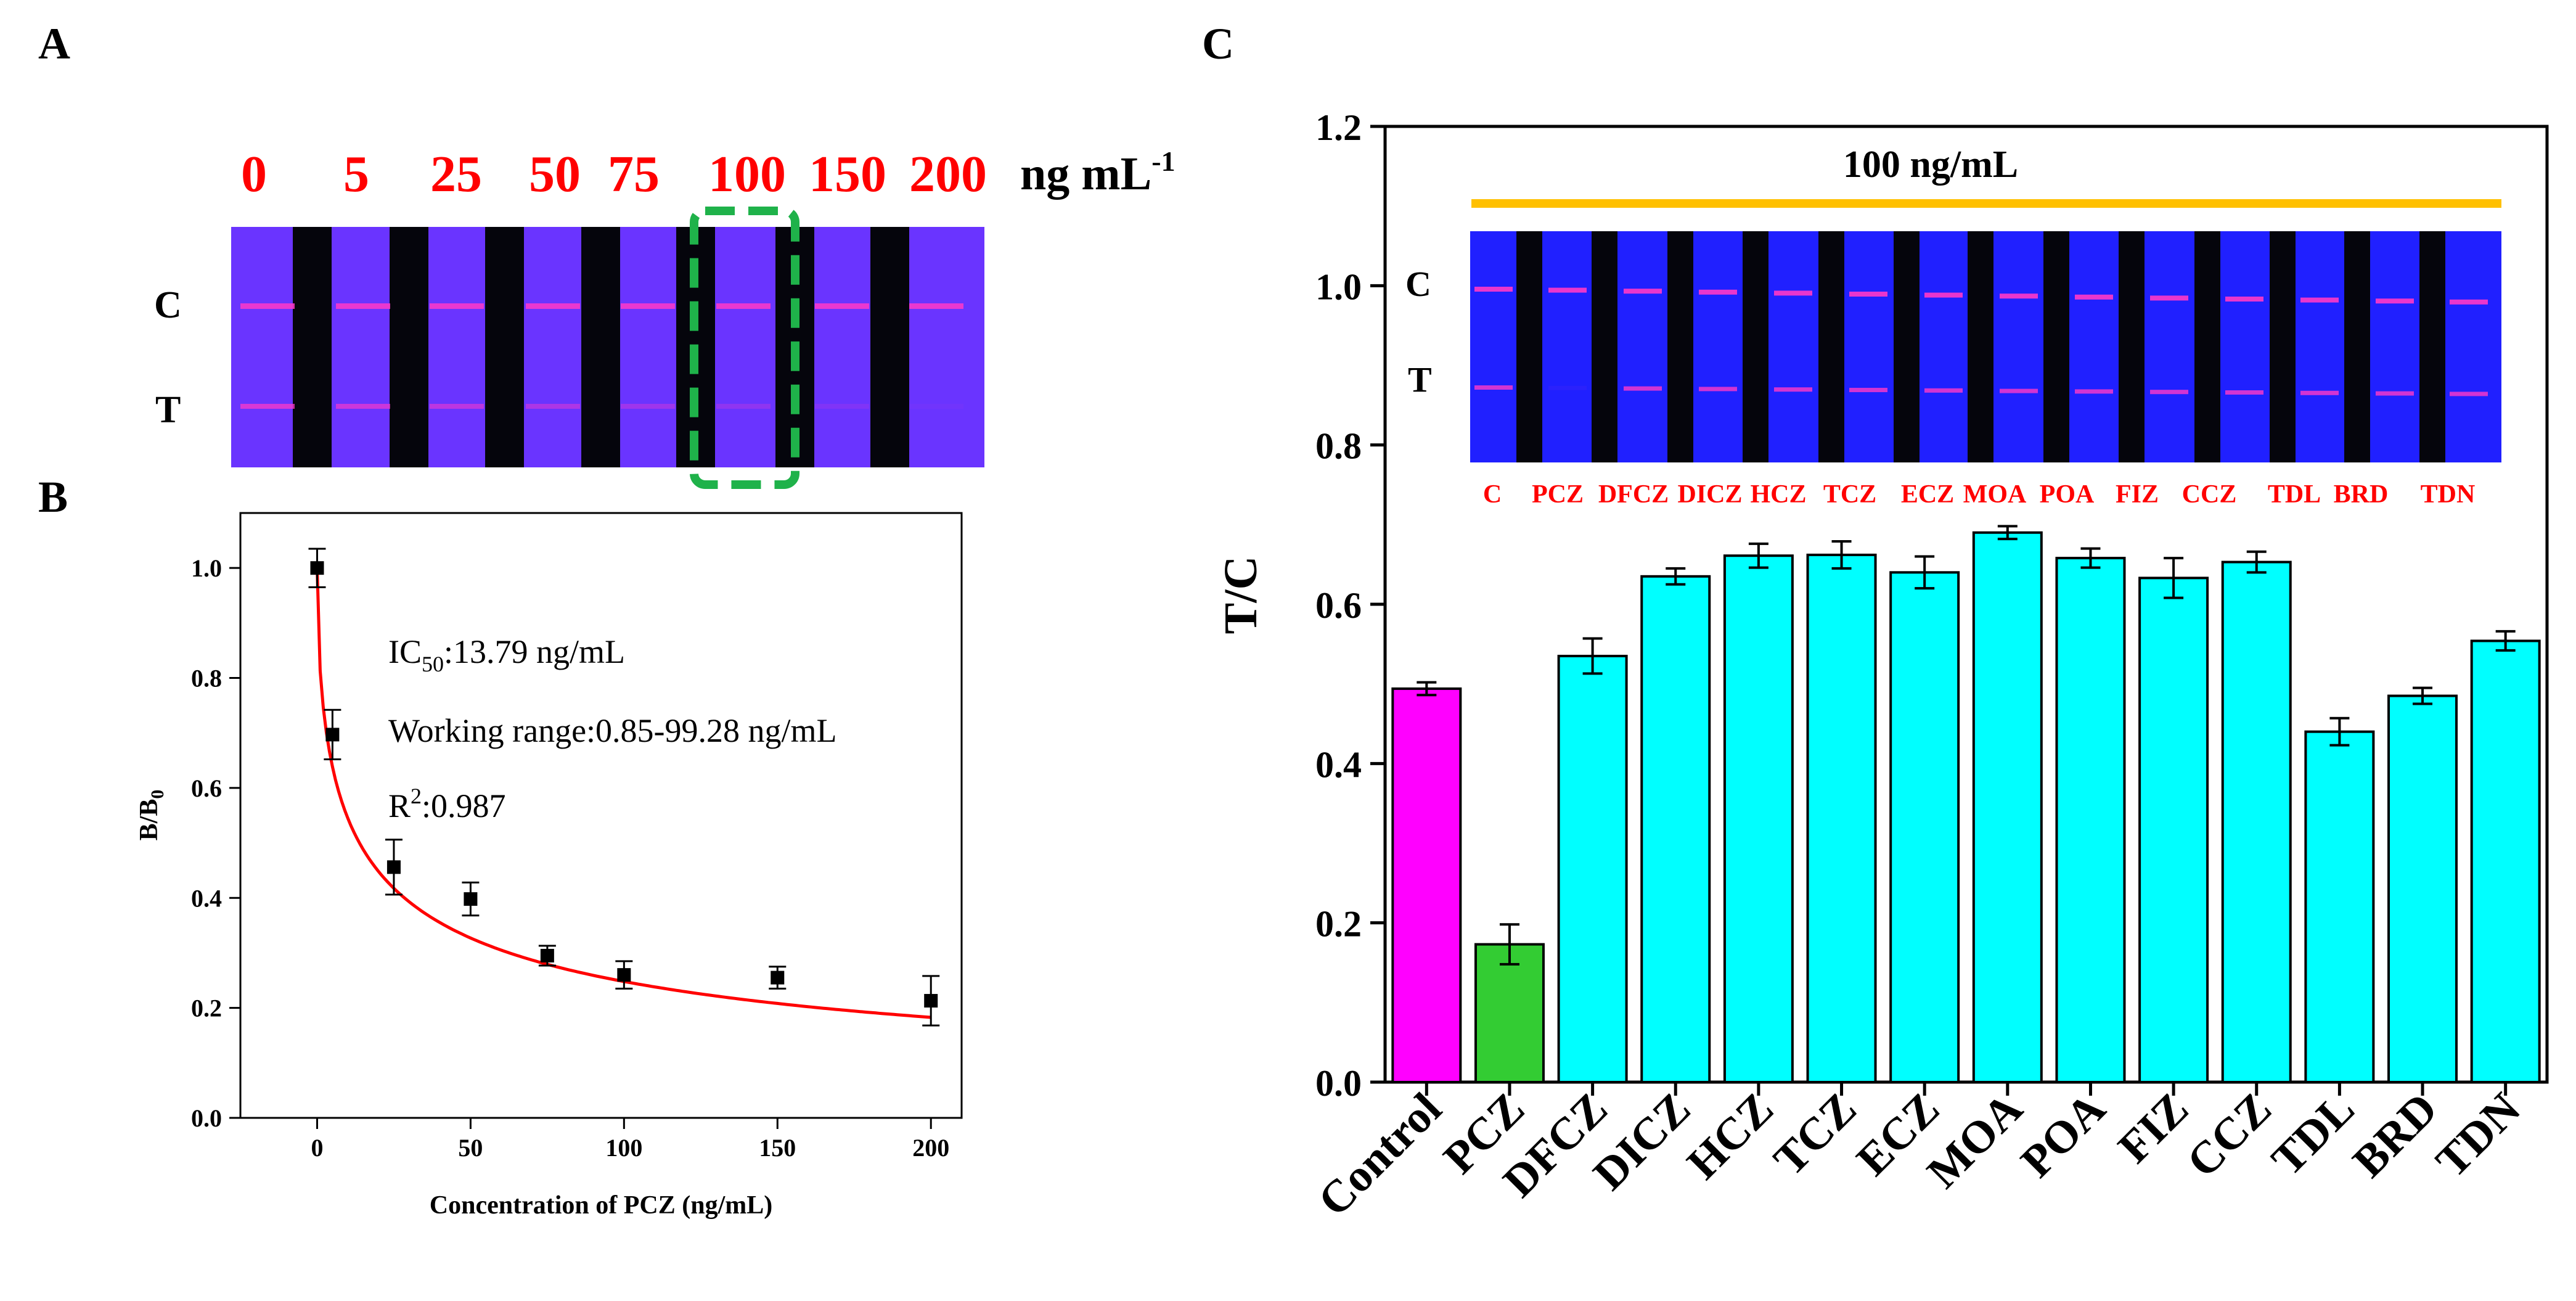 This screenshot has width=2576, height=1301. I want to click on test-line-label: T, so click(168, 410).